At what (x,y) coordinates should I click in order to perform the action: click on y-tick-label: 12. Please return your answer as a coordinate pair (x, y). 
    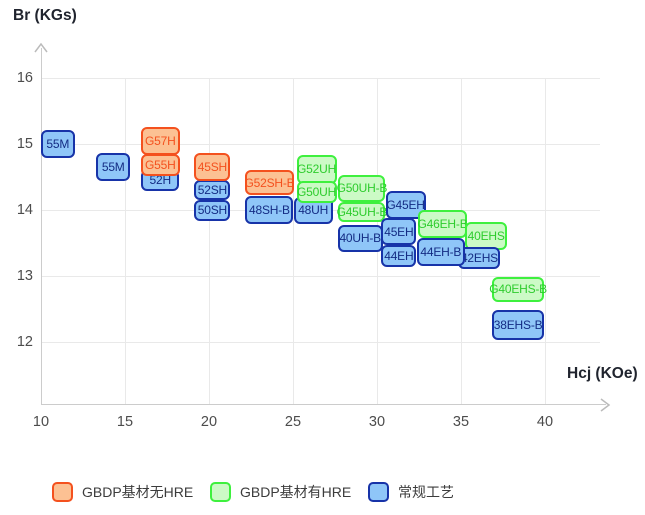
    Looking at the image, I should click on (24, 342).